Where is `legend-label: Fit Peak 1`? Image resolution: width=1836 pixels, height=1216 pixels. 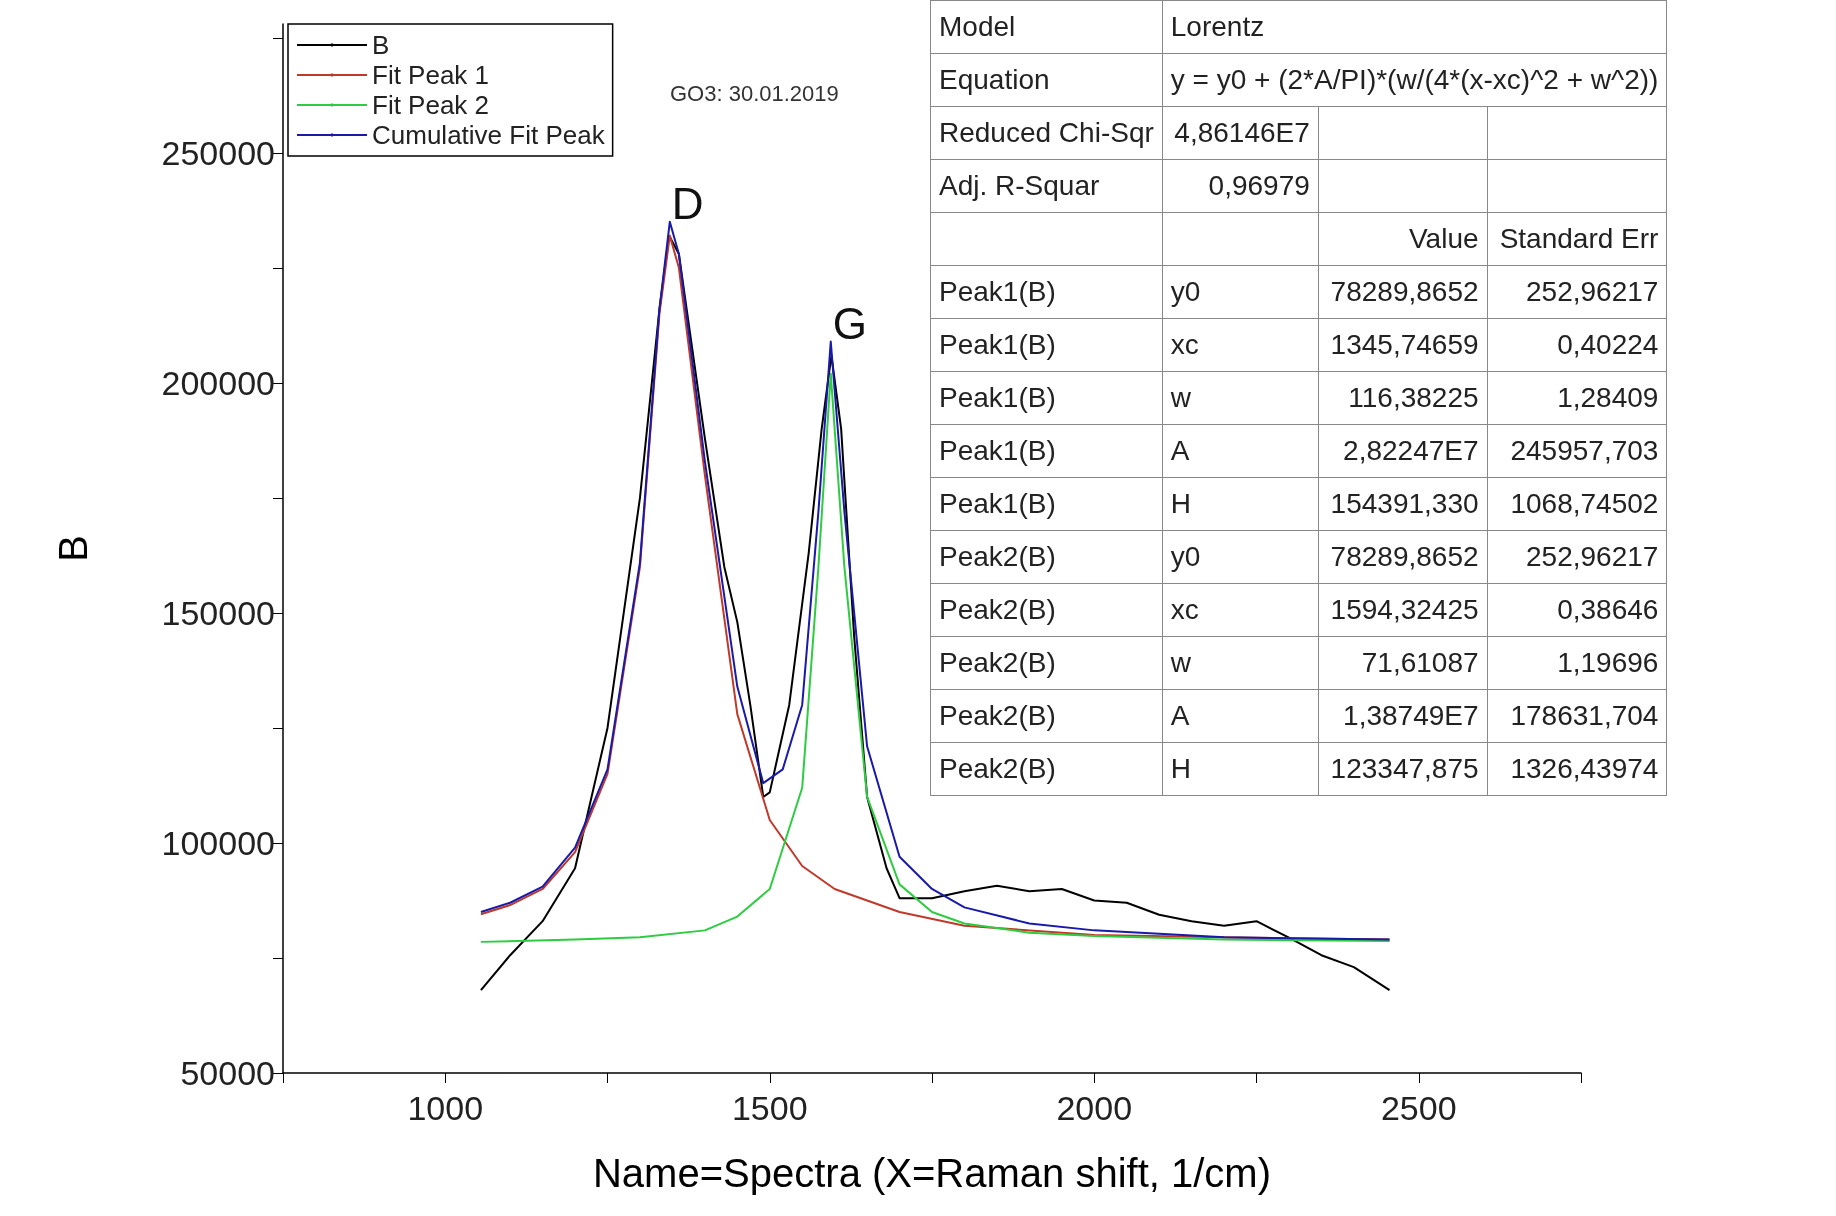 legend-label: Fit Peak 1 is located at coordinates (431, 75).